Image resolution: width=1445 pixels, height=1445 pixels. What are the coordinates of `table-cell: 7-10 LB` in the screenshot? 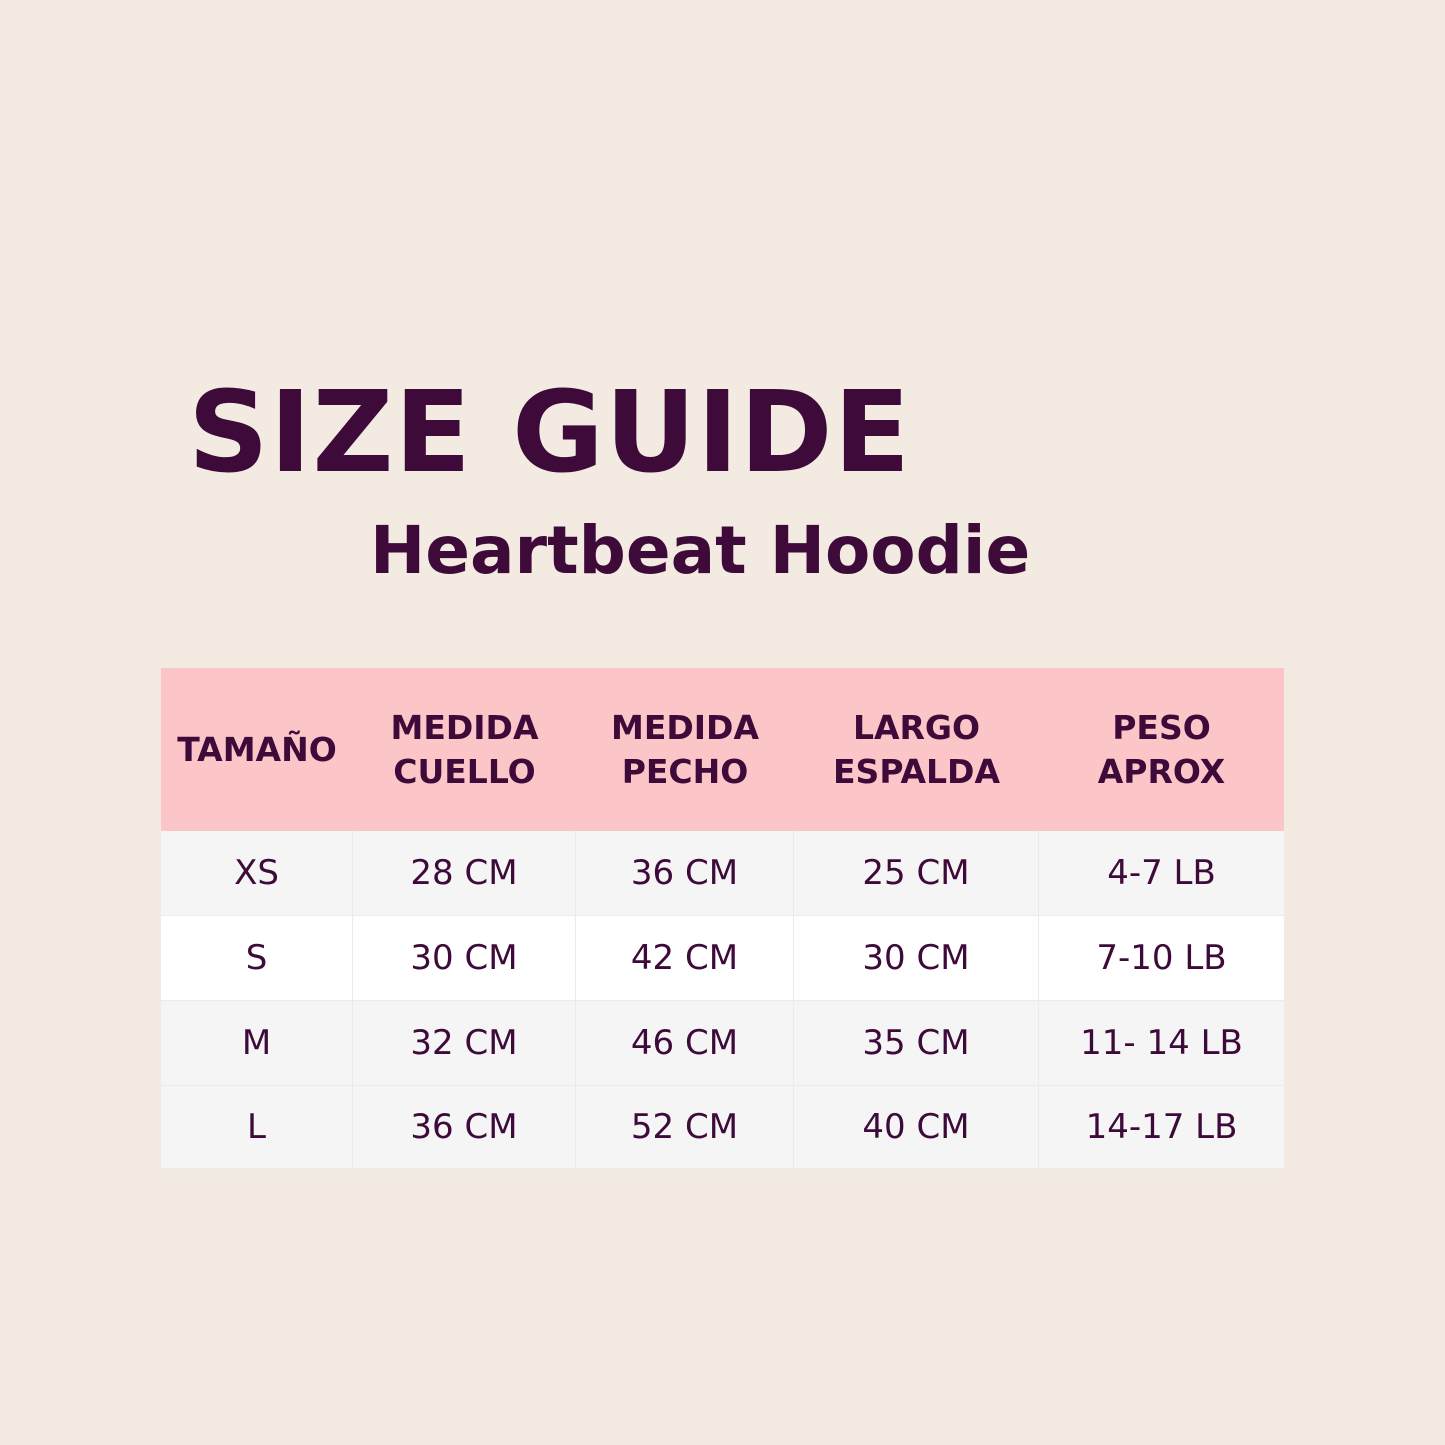 It's located at (1161, 958).